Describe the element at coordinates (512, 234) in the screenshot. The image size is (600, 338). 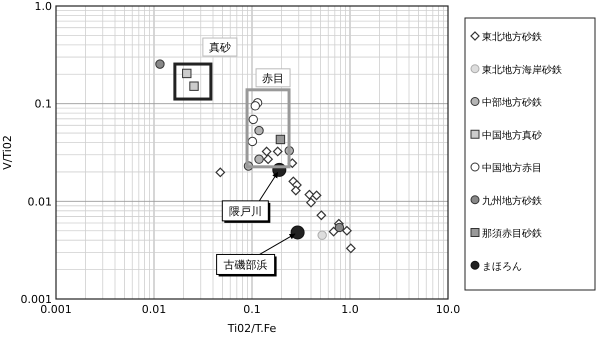
I see `legend-label: 那須赤目砂鉄` at that location.